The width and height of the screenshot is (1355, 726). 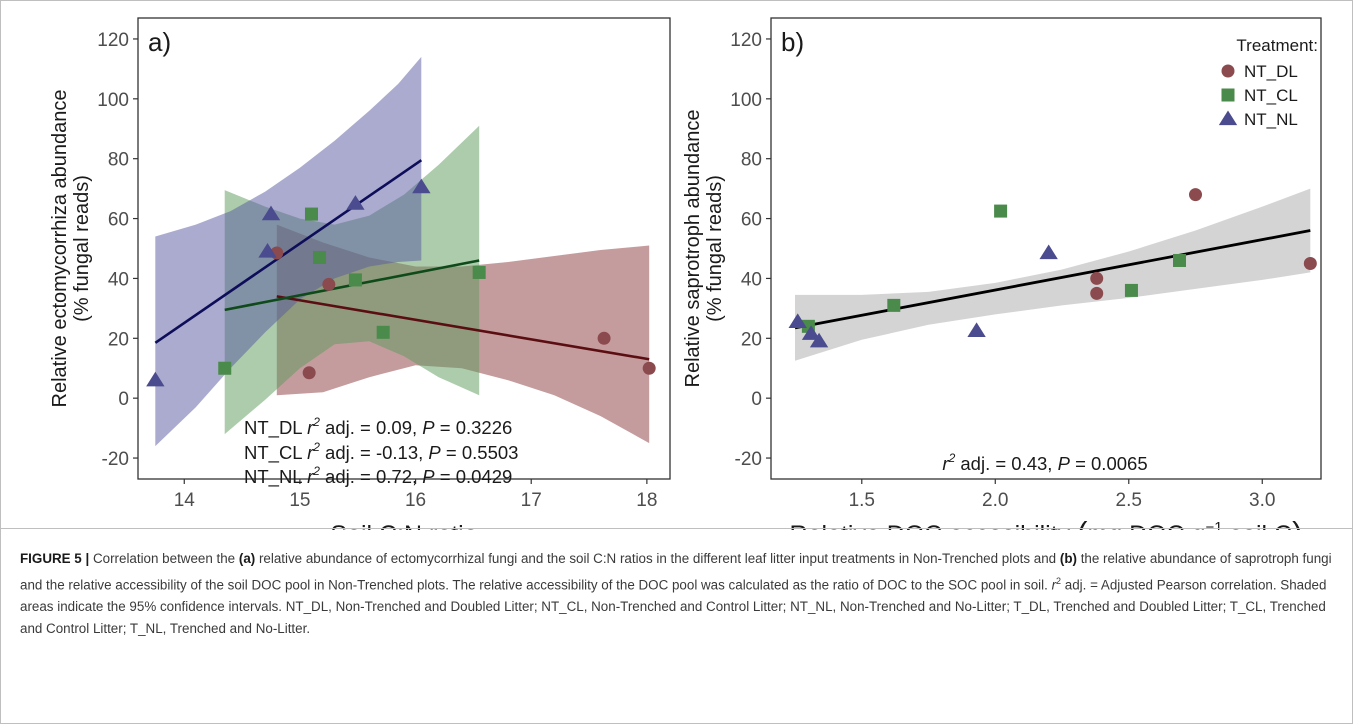 I want to click on x-tick-label: 15, so click(x=299, y=500).